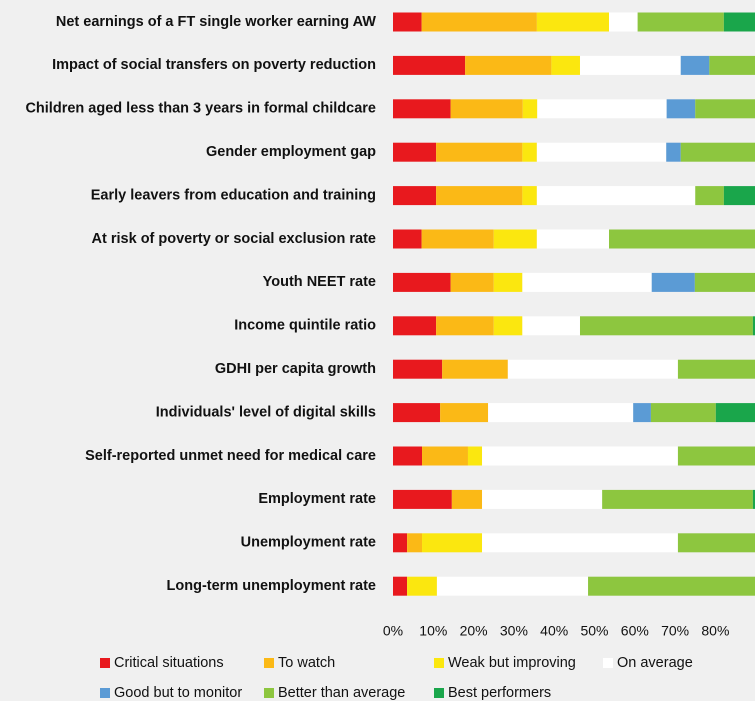 This screenshot has width=755, height=701. What do you see at coordinates (635, 631) in the screenshot?
I see `x-tick-label: 60%` at bounding box center [635, 631].